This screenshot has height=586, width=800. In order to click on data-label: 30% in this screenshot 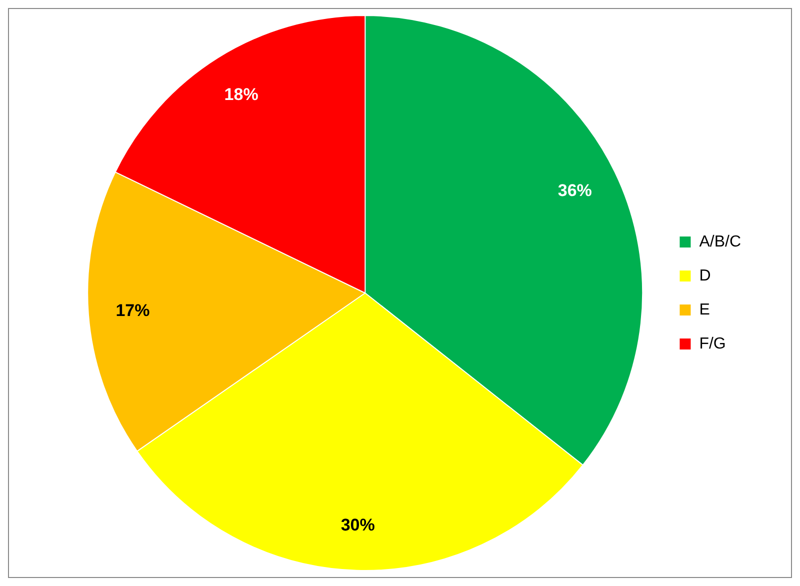, I will do `click(357, 525)`.